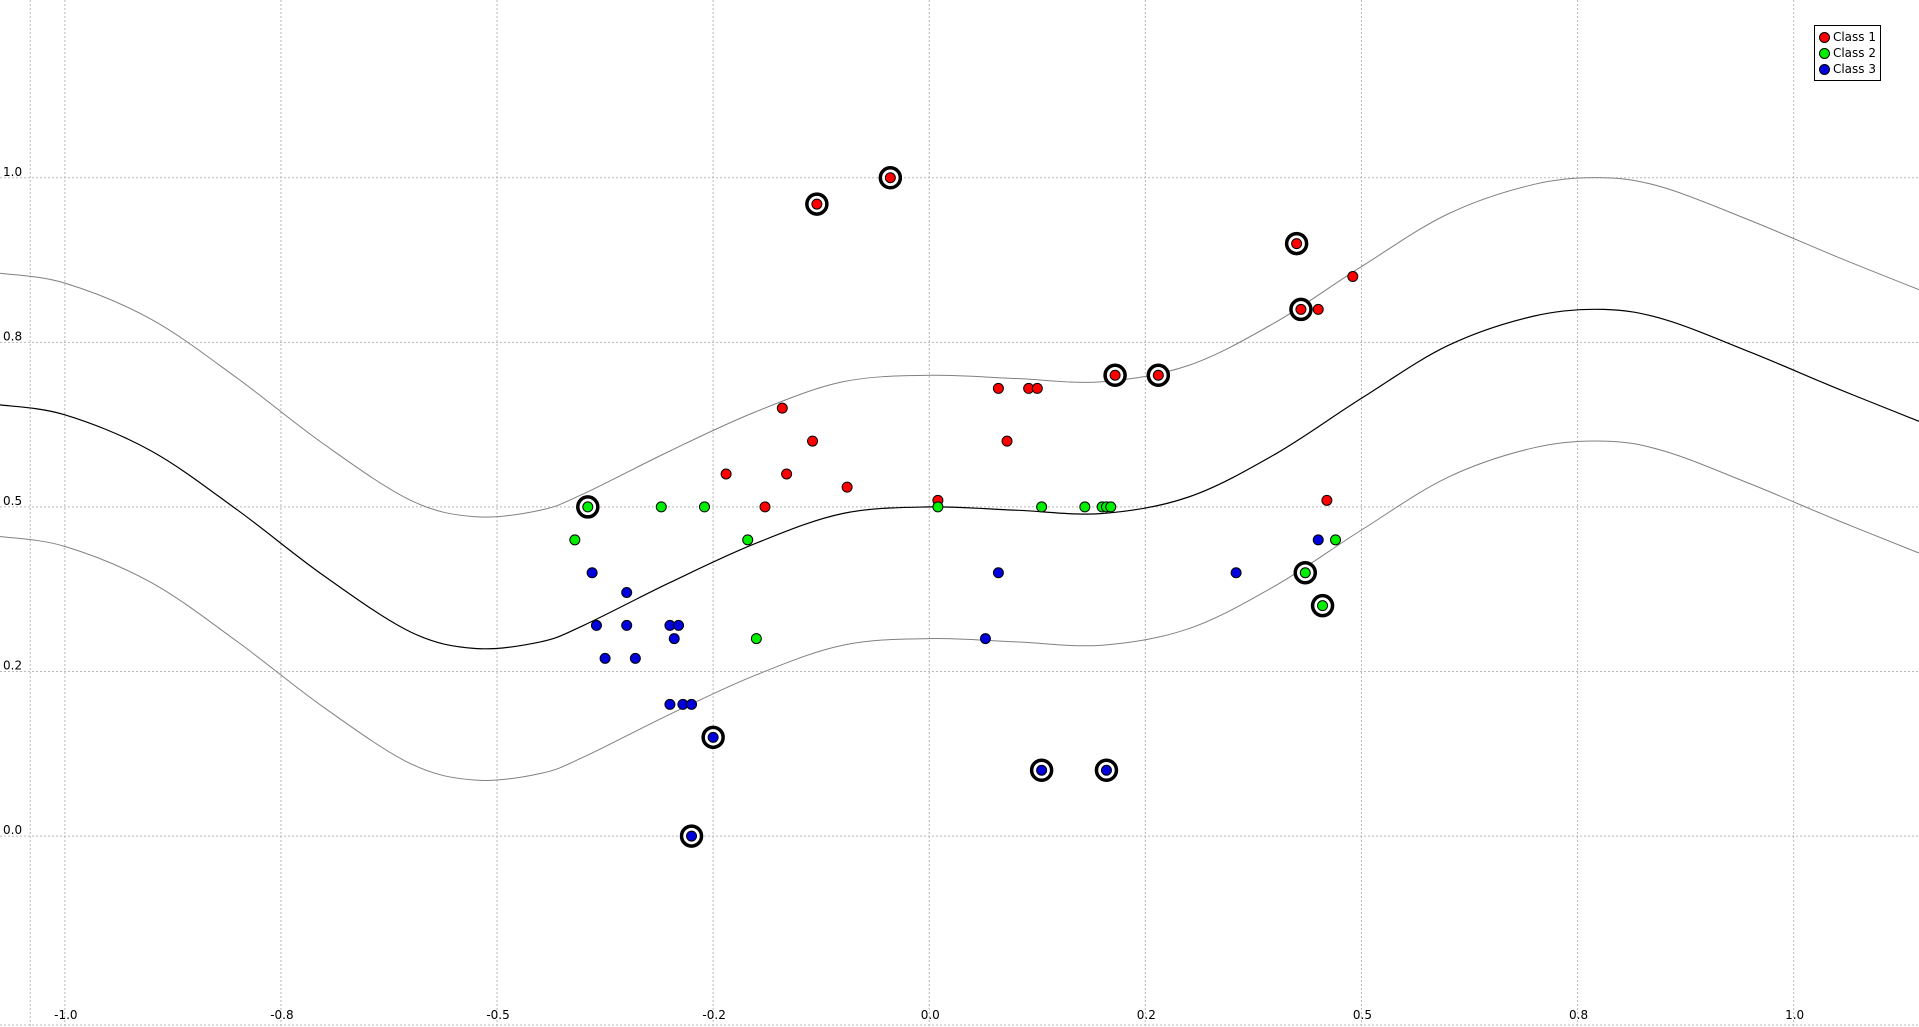 This screenshot has height=1027, width=1919. I want to click on x-tick-label-8: 1.0, so click(1794, 1015).